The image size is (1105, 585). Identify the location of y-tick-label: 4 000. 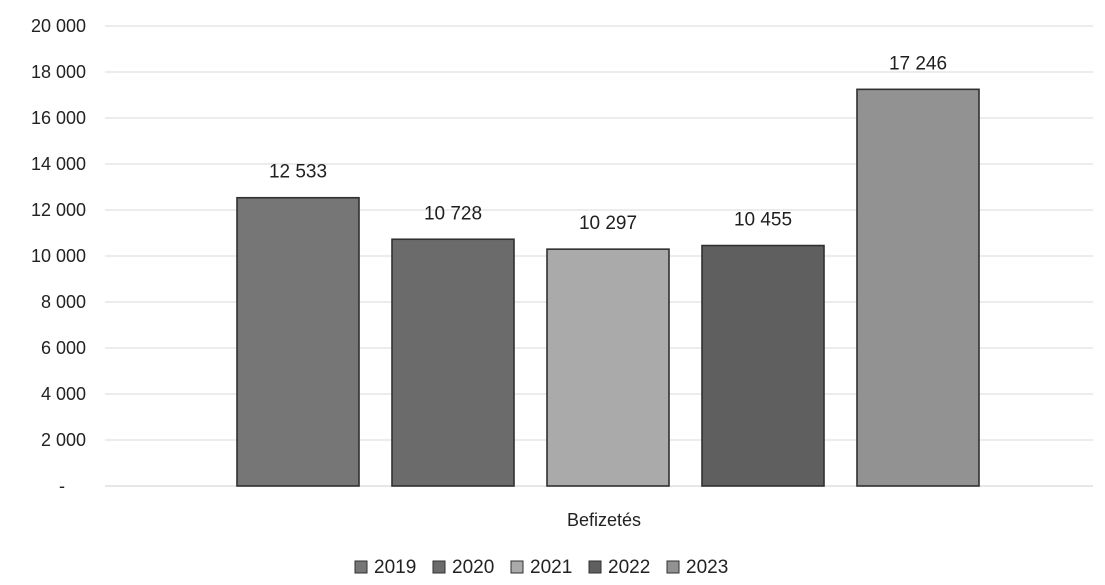
(63, 394).